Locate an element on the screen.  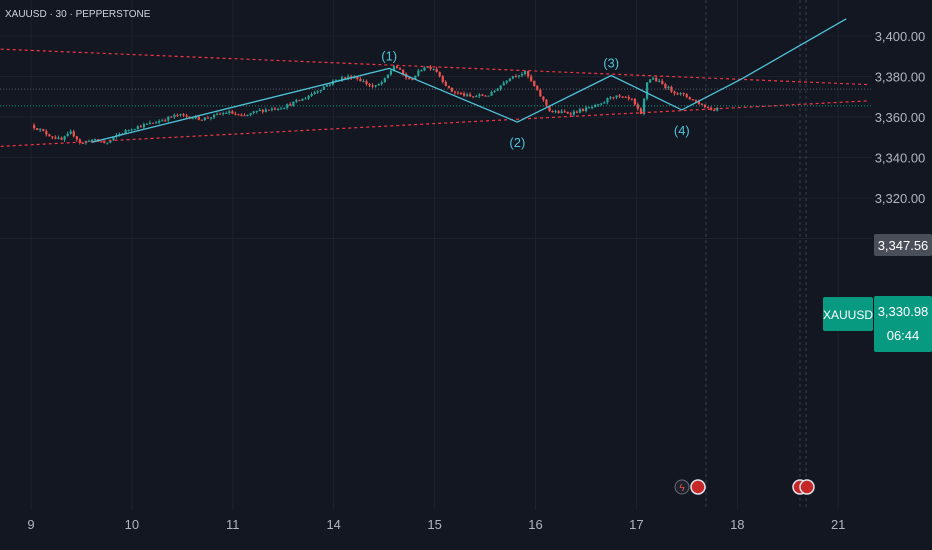
y-tick-label: 3,380.00 is located at coordinates (900, 77).